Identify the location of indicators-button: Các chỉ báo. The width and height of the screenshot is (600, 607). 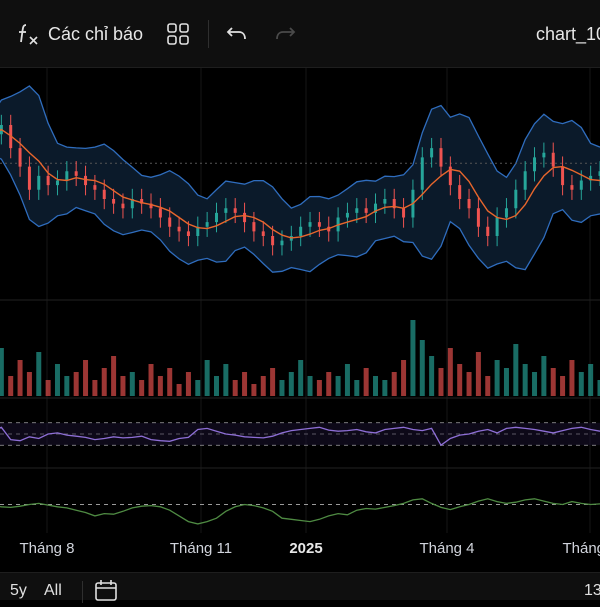
(95, 34).